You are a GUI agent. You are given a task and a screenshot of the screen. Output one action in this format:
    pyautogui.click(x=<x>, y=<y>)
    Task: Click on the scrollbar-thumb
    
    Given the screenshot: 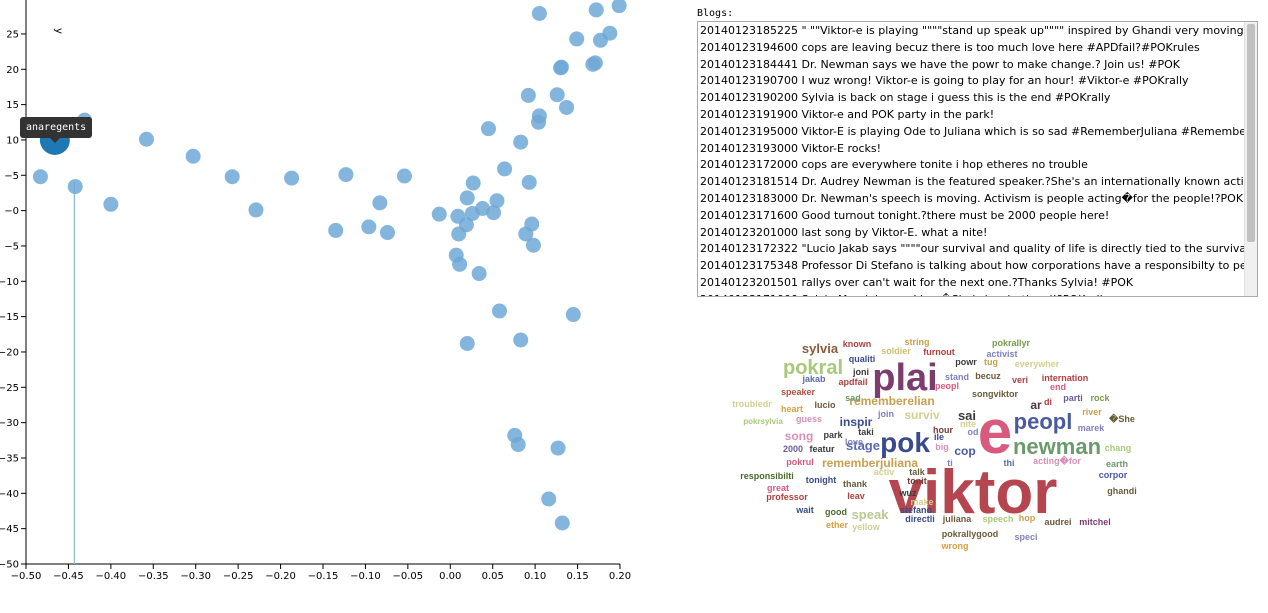 What is the action you would take?
    pyautogui.click(x=1251, y=133)
    